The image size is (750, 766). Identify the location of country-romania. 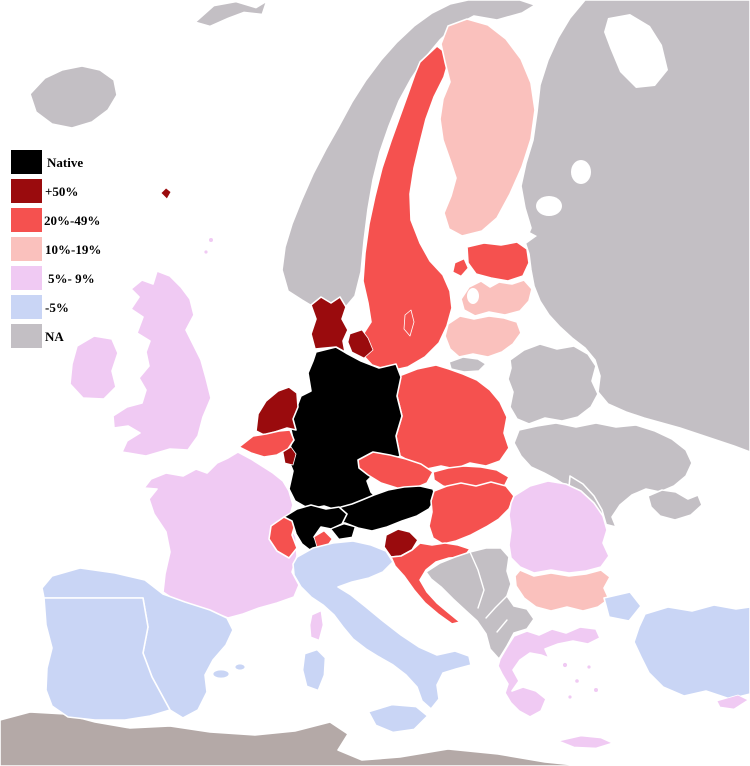
(559, 527).